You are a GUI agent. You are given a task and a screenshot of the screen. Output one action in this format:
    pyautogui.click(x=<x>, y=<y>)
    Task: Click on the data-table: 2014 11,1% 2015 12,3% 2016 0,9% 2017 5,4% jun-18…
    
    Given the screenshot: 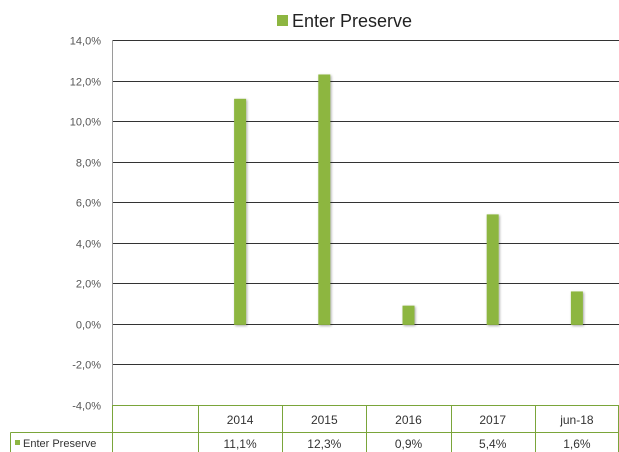 What is the action you would take?
    pyautogui.click(x=314, y=428)
    